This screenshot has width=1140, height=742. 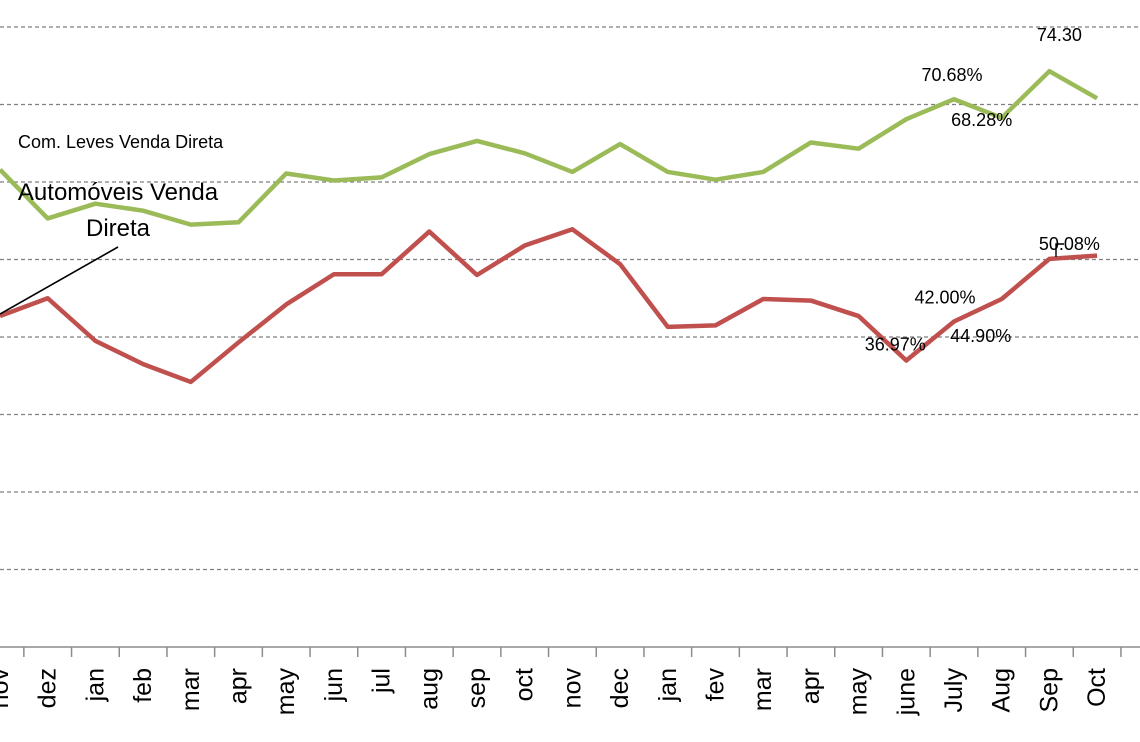 I want to click on label-leader, so click(x=1059, y=250).